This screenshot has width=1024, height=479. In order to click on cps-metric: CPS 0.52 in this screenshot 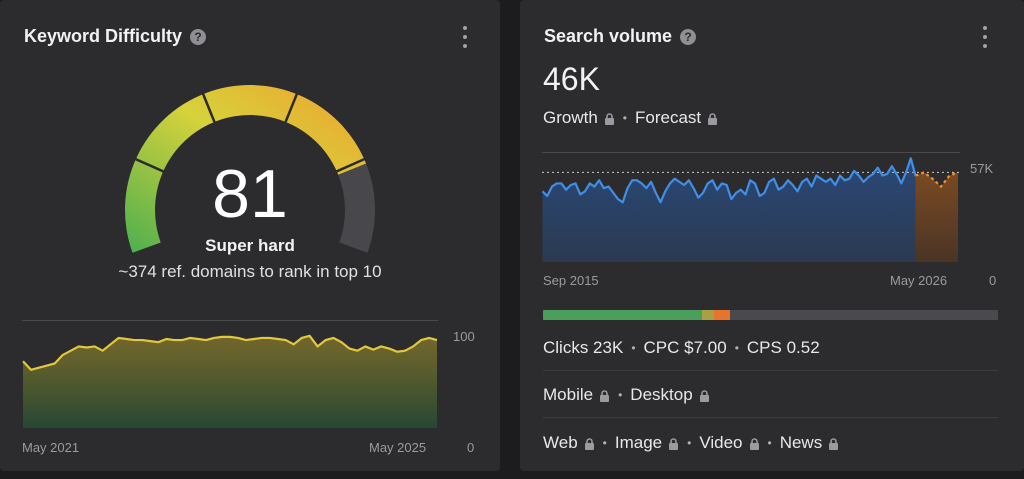, I will do `click(783, 347)`.